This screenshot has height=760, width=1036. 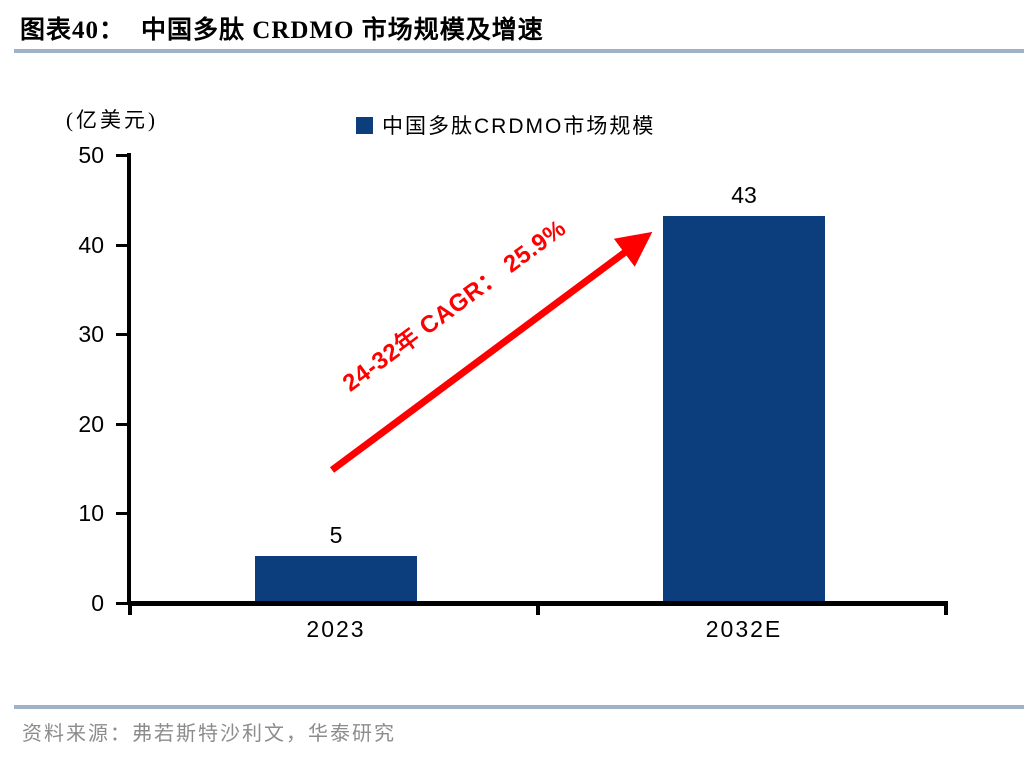 What do you see at coordinates (364, 125) in the screenshot?
I see `legend-square-icon` at bounding box center [364, 125].